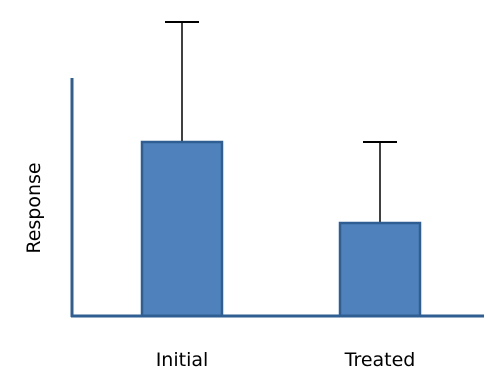 This screenshot has width=485, height=377. Describe the element at coordinates (182, 229) in the screenshot. I see `bar-initial` at that location.